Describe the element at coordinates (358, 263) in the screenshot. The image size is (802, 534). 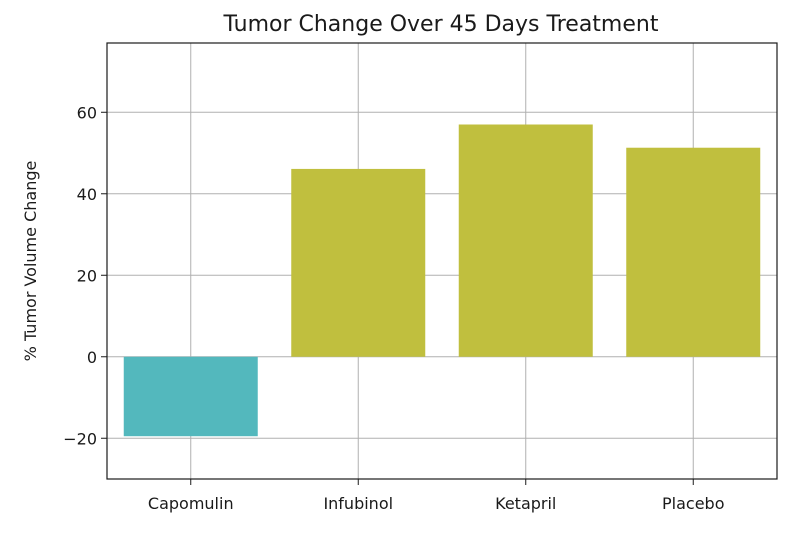
I see `bar-infubinol` at that location.